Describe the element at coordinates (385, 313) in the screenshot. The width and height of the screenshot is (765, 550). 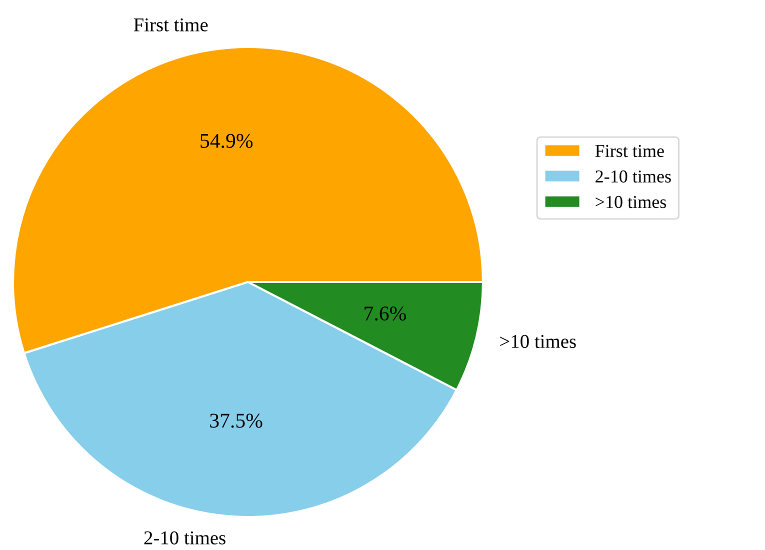
I see `data-label: 7.6%` at that location.